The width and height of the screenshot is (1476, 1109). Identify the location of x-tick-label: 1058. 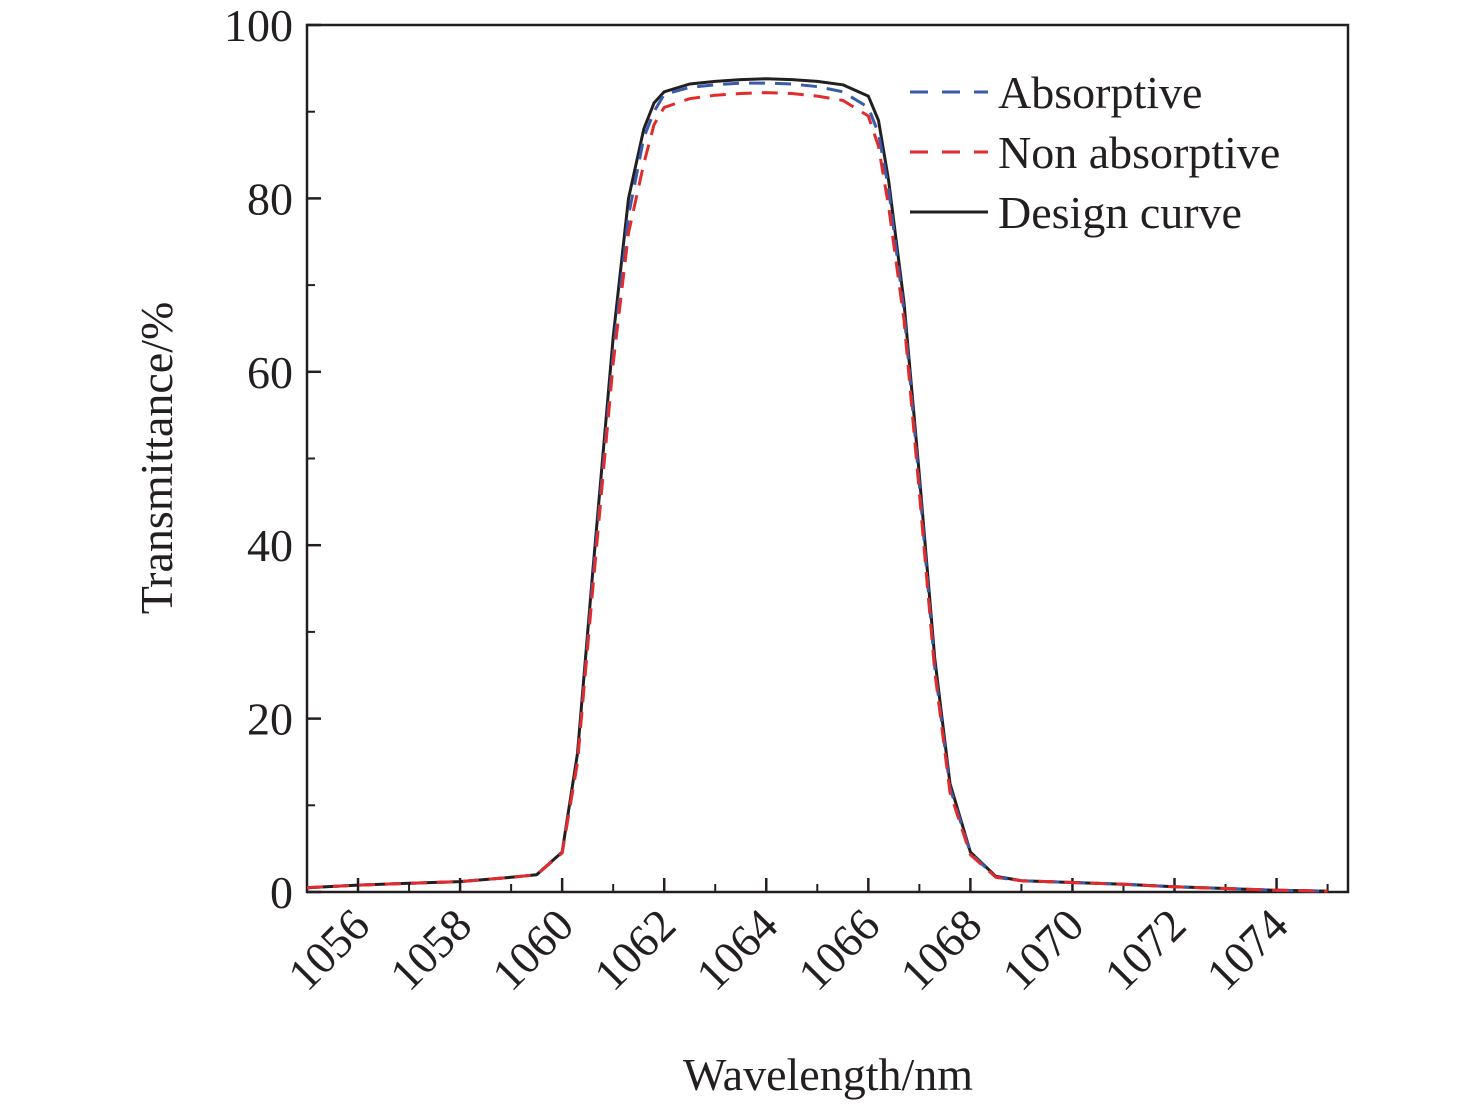
(430, 949).